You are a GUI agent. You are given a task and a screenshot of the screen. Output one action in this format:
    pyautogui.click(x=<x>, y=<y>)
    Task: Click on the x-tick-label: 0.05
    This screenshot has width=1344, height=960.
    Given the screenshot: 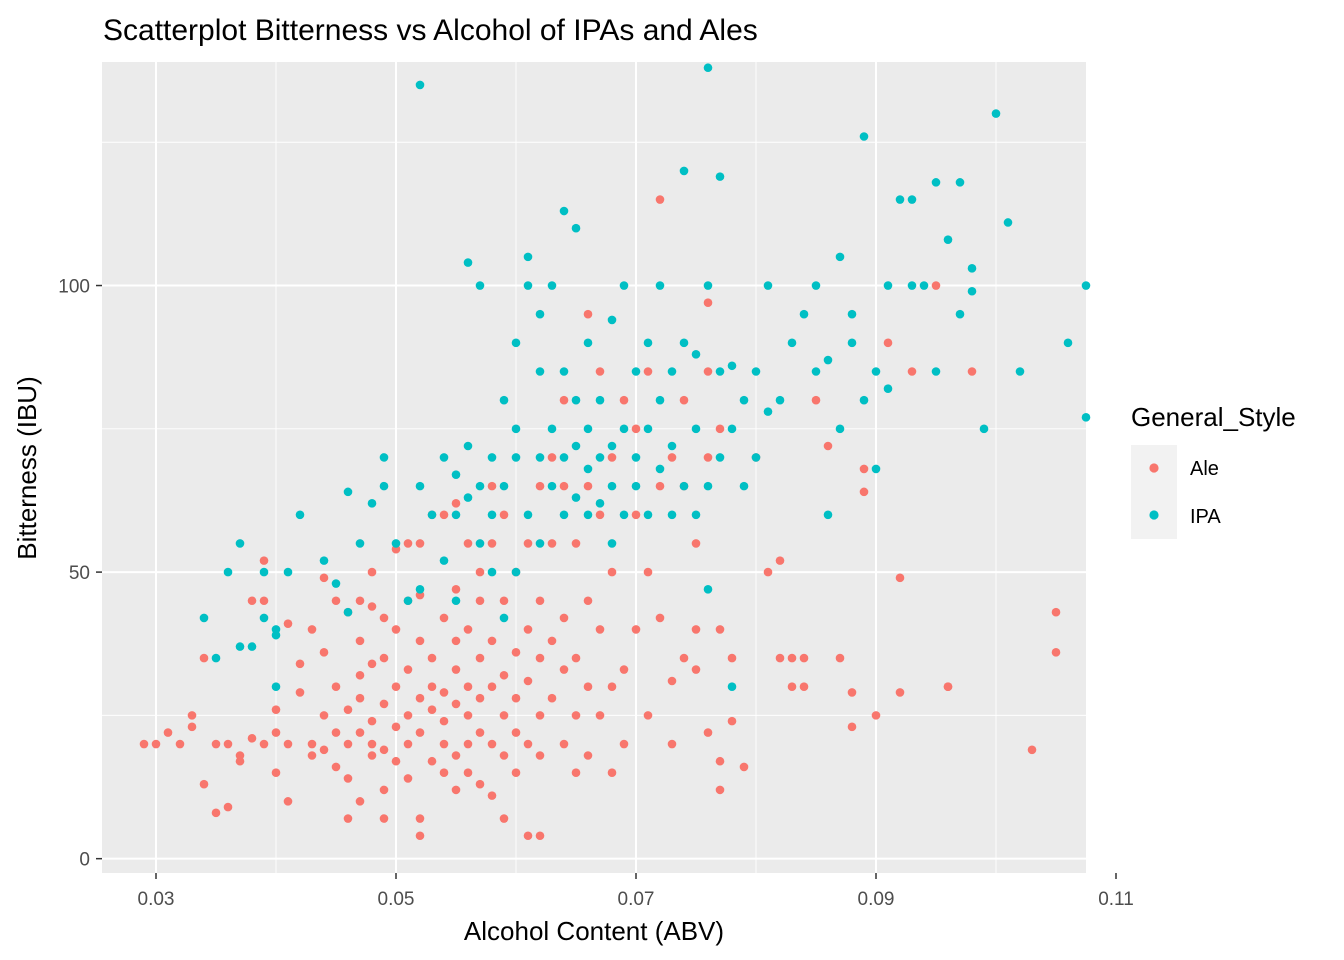 What is the action you would take?
    pyautogui.click(x=396, y=899)
    